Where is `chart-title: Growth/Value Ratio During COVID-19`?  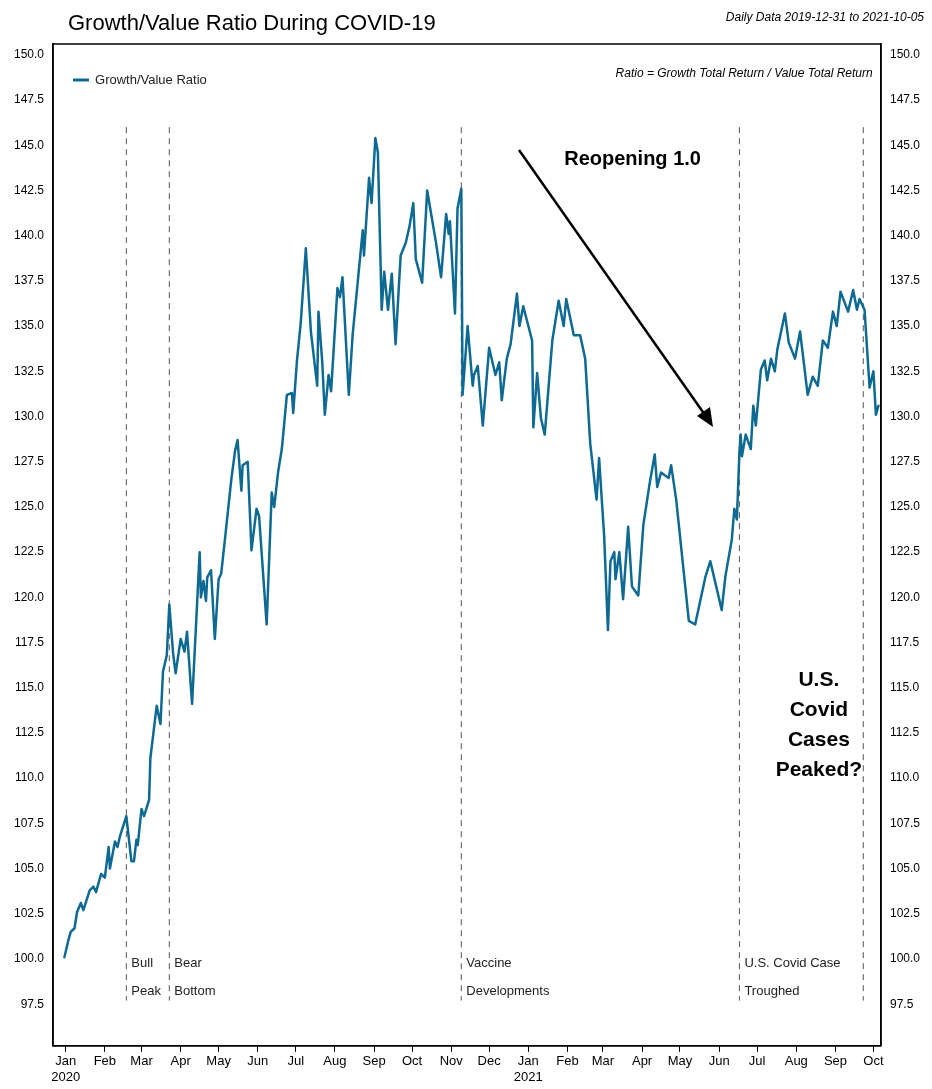 chart-title: Growth/Value Ratio During COVID-19 is located at coordinates (252, 23).